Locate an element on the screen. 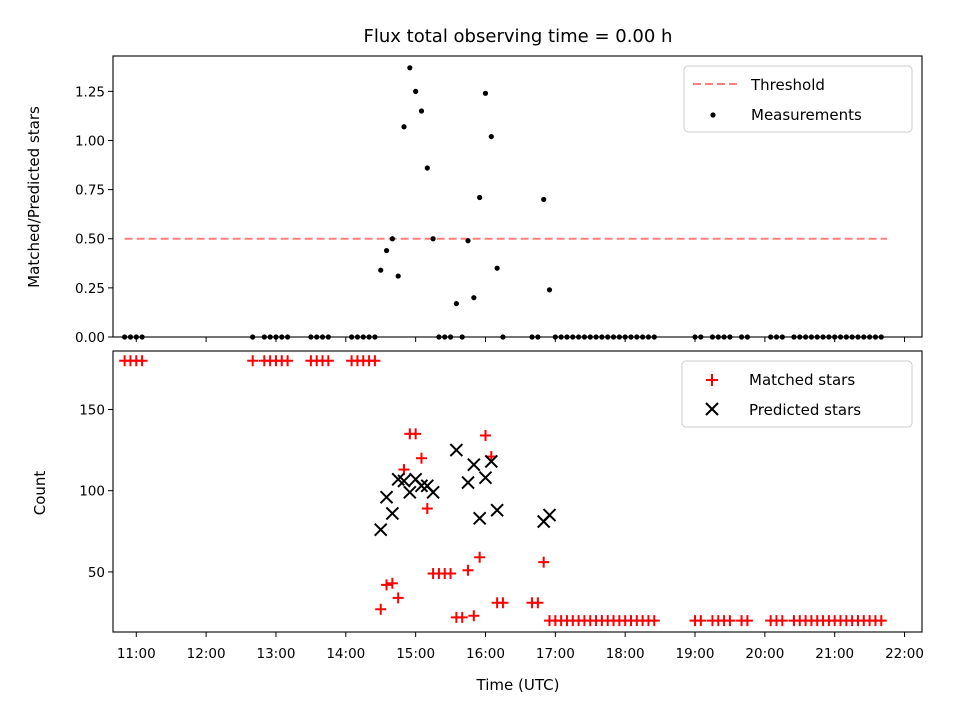 The height and width of the screenshot is (720, 960). bottom-x-tick-label: 15:00 is located at coordinates (415, 654).